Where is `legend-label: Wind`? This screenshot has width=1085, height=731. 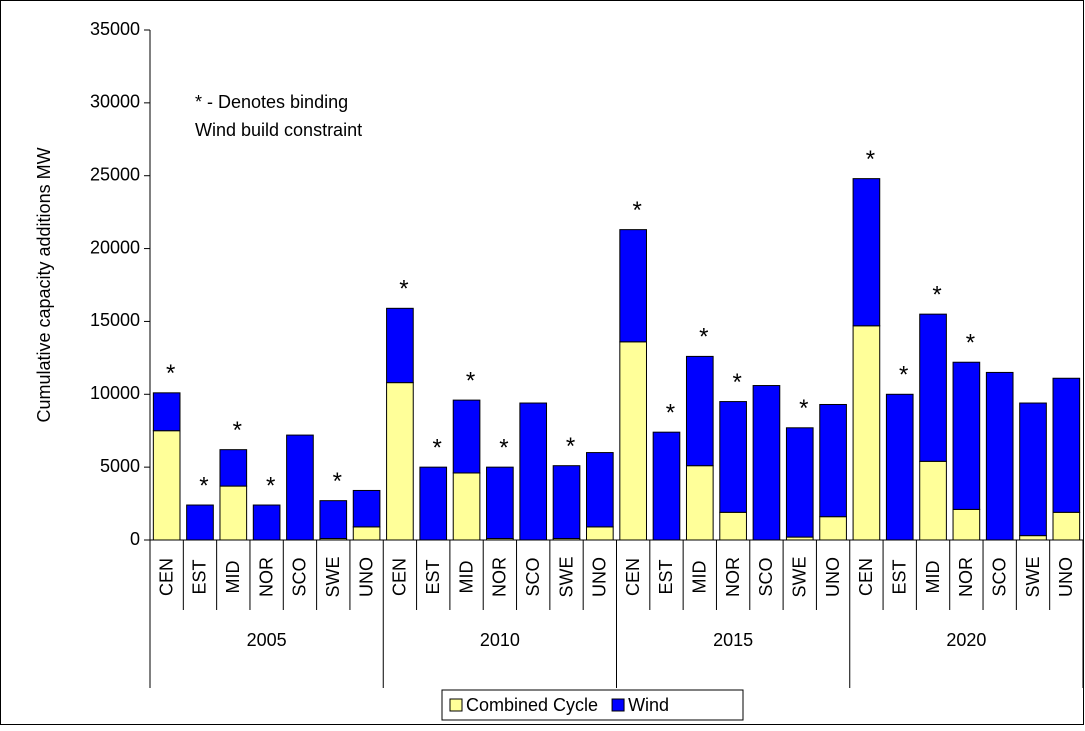 legend-label: Wind is located at coordinates (648, 705).